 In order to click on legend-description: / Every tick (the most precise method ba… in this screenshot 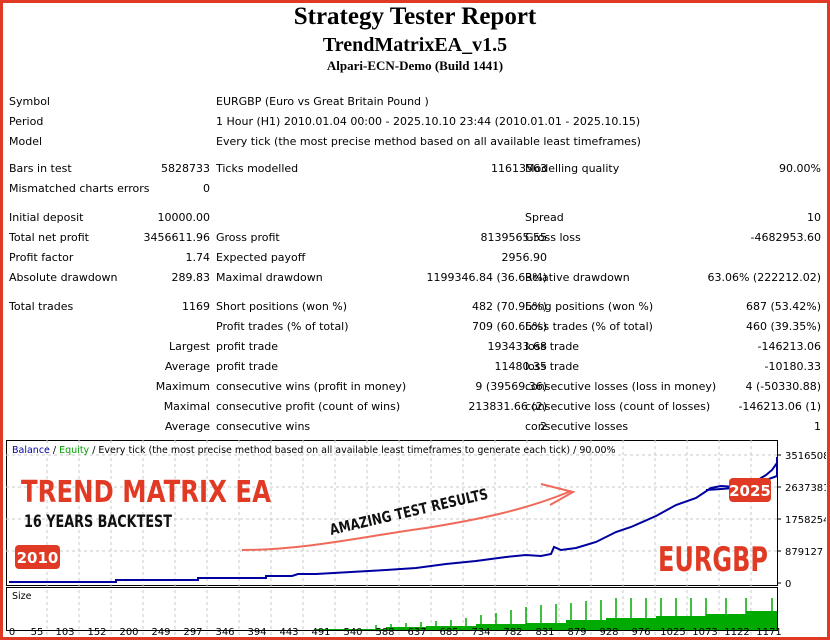, I will do `click(352, 450)`.